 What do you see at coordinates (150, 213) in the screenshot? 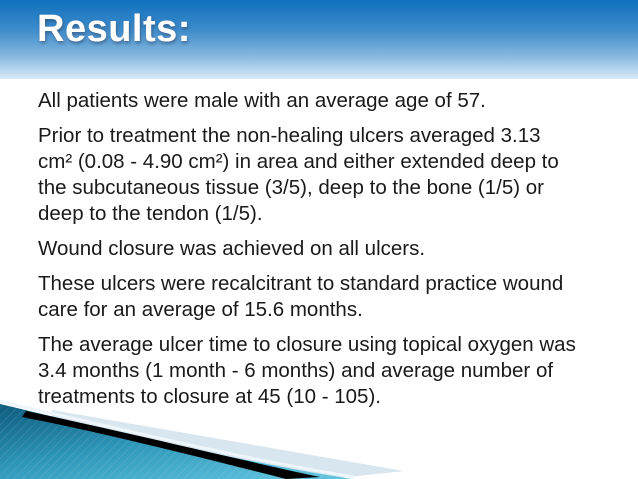
I see `text-line: deep to the tendon (1/5).` at bounding box center [150, 213].